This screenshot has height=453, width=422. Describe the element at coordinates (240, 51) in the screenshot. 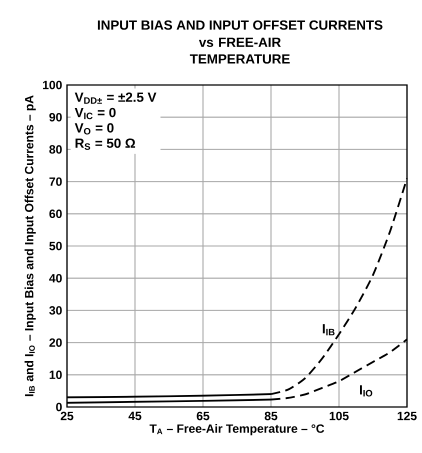

I see `chart-subtitle: vs FREE-AIR TEMPERATURE` at that location.